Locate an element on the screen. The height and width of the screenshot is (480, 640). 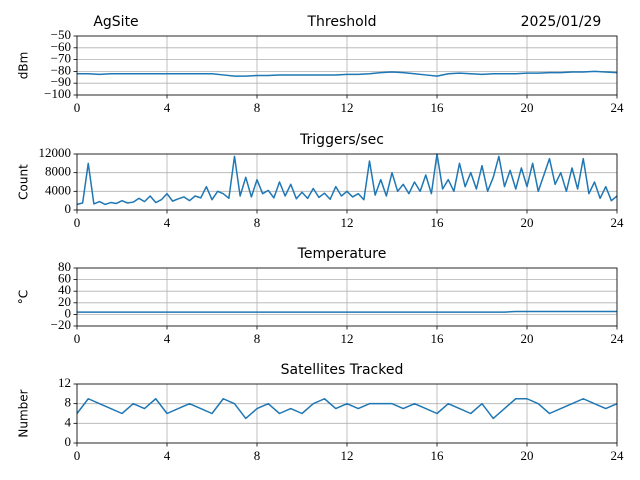
y-tick-label: 4 is located at coordinates (68, 421).